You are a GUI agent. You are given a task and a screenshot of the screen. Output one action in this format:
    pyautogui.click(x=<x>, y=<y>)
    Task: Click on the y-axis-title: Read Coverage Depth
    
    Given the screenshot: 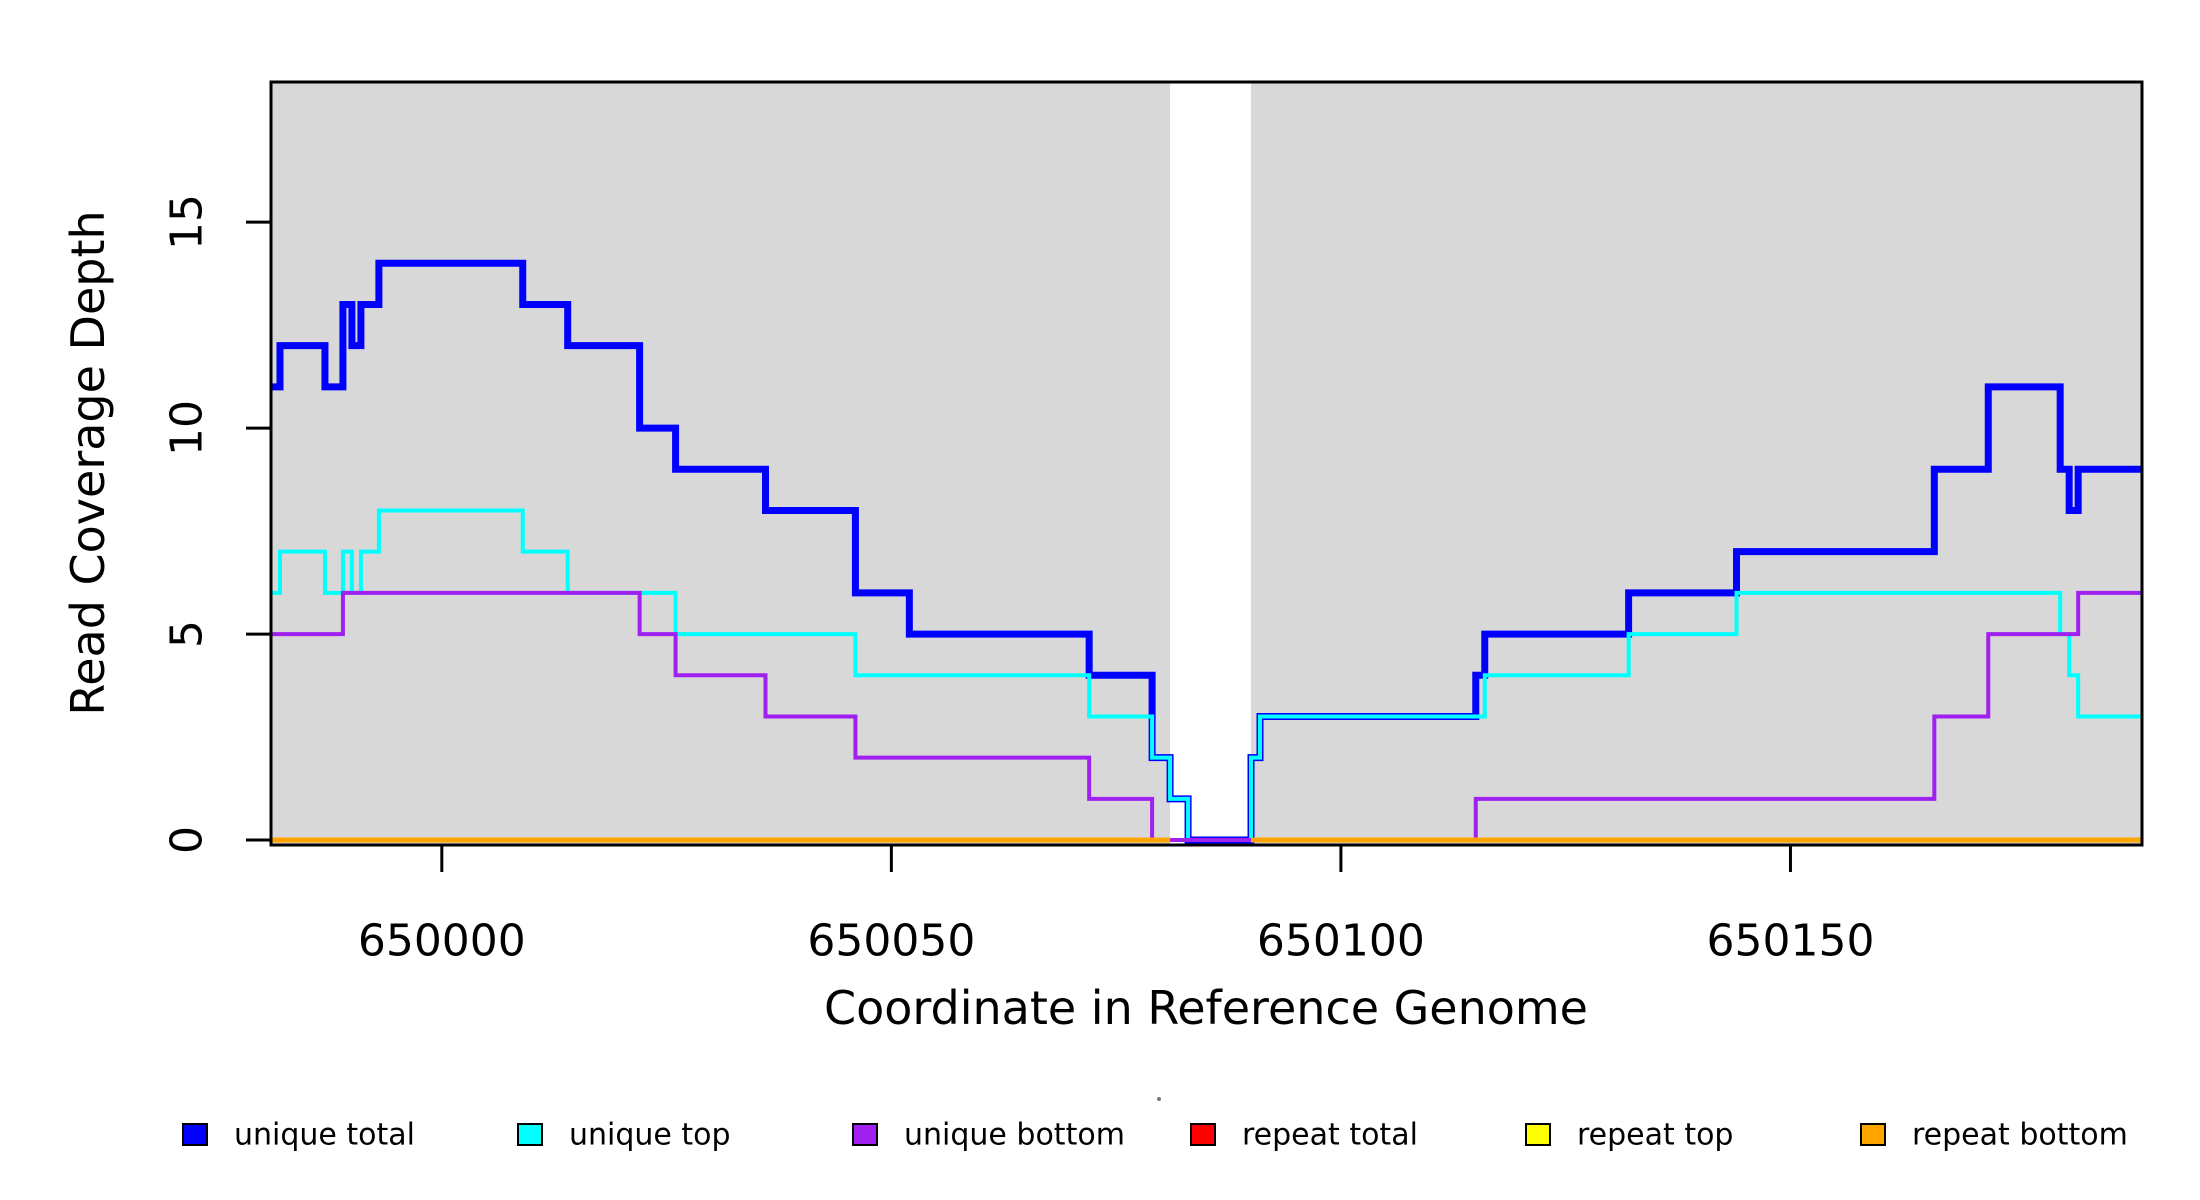 What is the action you would take?
    pyautogui.click(x=88, y=463)
    